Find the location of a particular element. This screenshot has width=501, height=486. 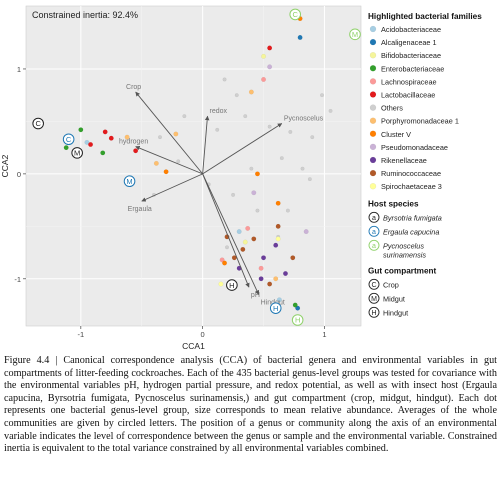

legend-family-8: Cluster V is located at coordinates (396, 134).